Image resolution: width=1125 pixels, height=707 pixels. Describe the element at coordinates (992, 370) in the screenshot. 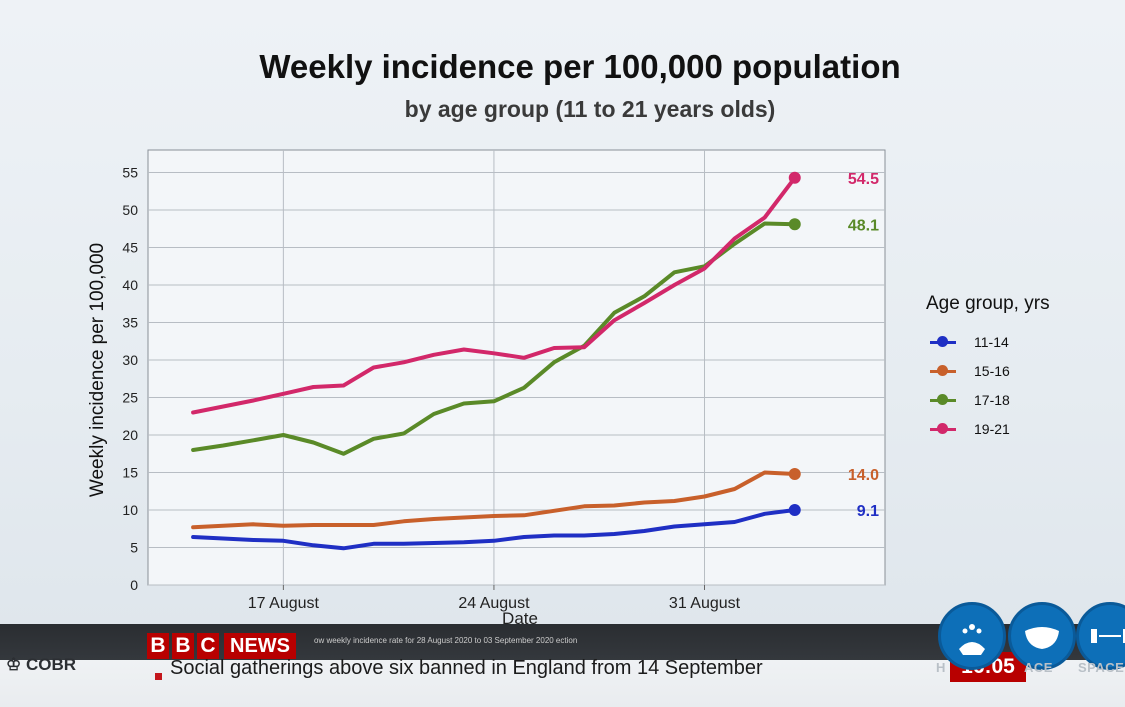

I see `legend-label: 15-16` at that location.